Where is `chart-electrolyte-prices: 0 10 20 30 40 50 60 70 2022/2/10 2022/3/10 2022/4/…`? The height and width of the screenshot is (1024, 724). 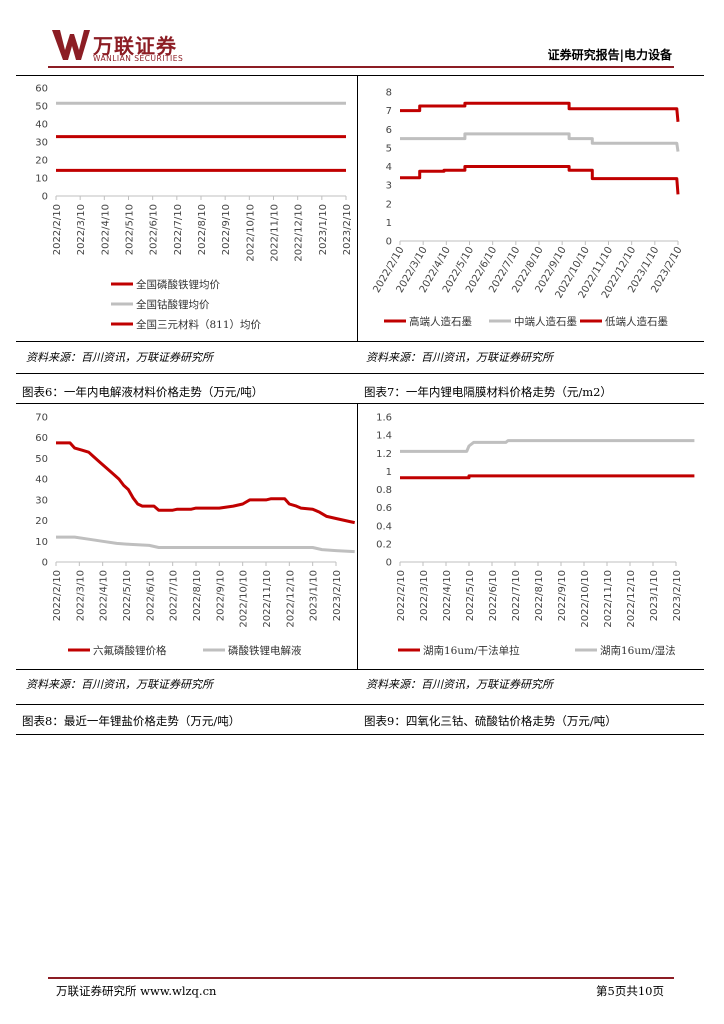 chart-electrolyte-prices: 0 10 20 30 40 50 60 70 2022/2/10 2022/3/10 2022/4/… is located at coordinates (195, 535).